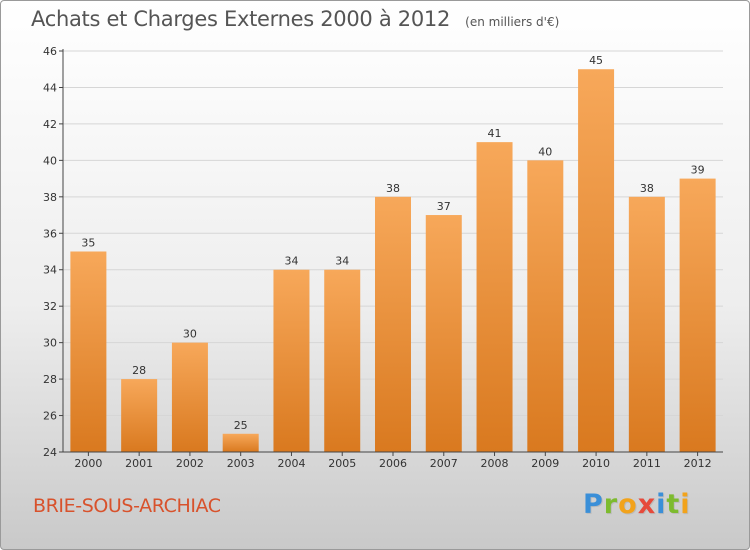  I want to click on y-tick-label: 44, so click(50, 87).